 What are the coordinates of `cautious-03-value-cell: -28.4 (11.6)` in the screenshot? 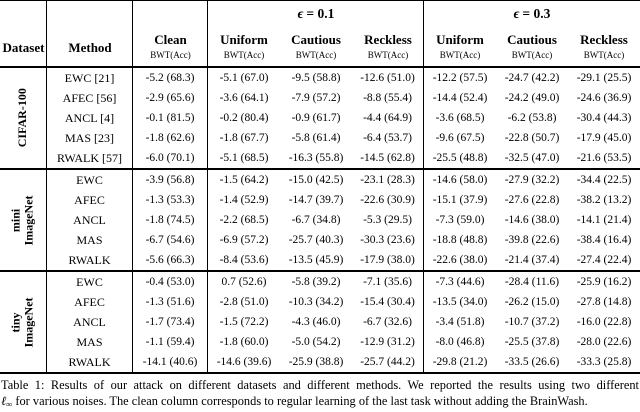 It's located at (532, 282).